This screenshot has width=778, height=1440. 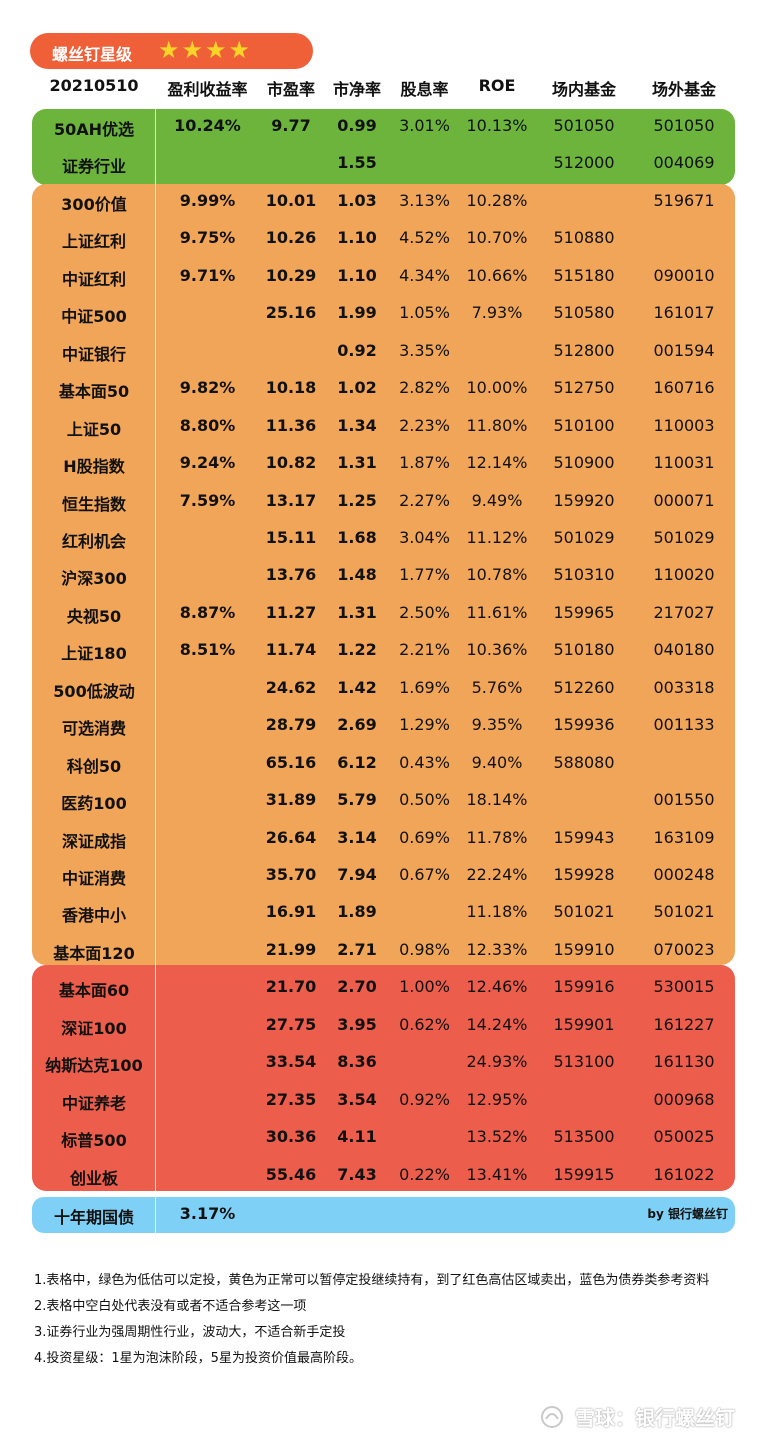 I want to click on offsite-fund-code: 160716, so click(x=684, y=388).